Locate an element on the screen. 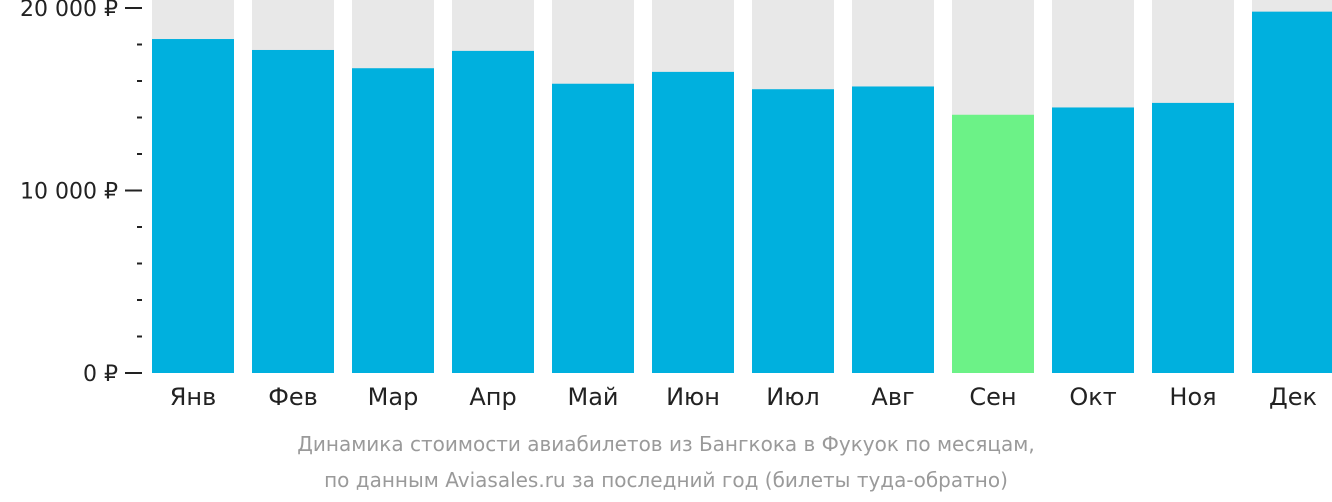  x-tick-label: Дек is located at coordinates (1293, 397).